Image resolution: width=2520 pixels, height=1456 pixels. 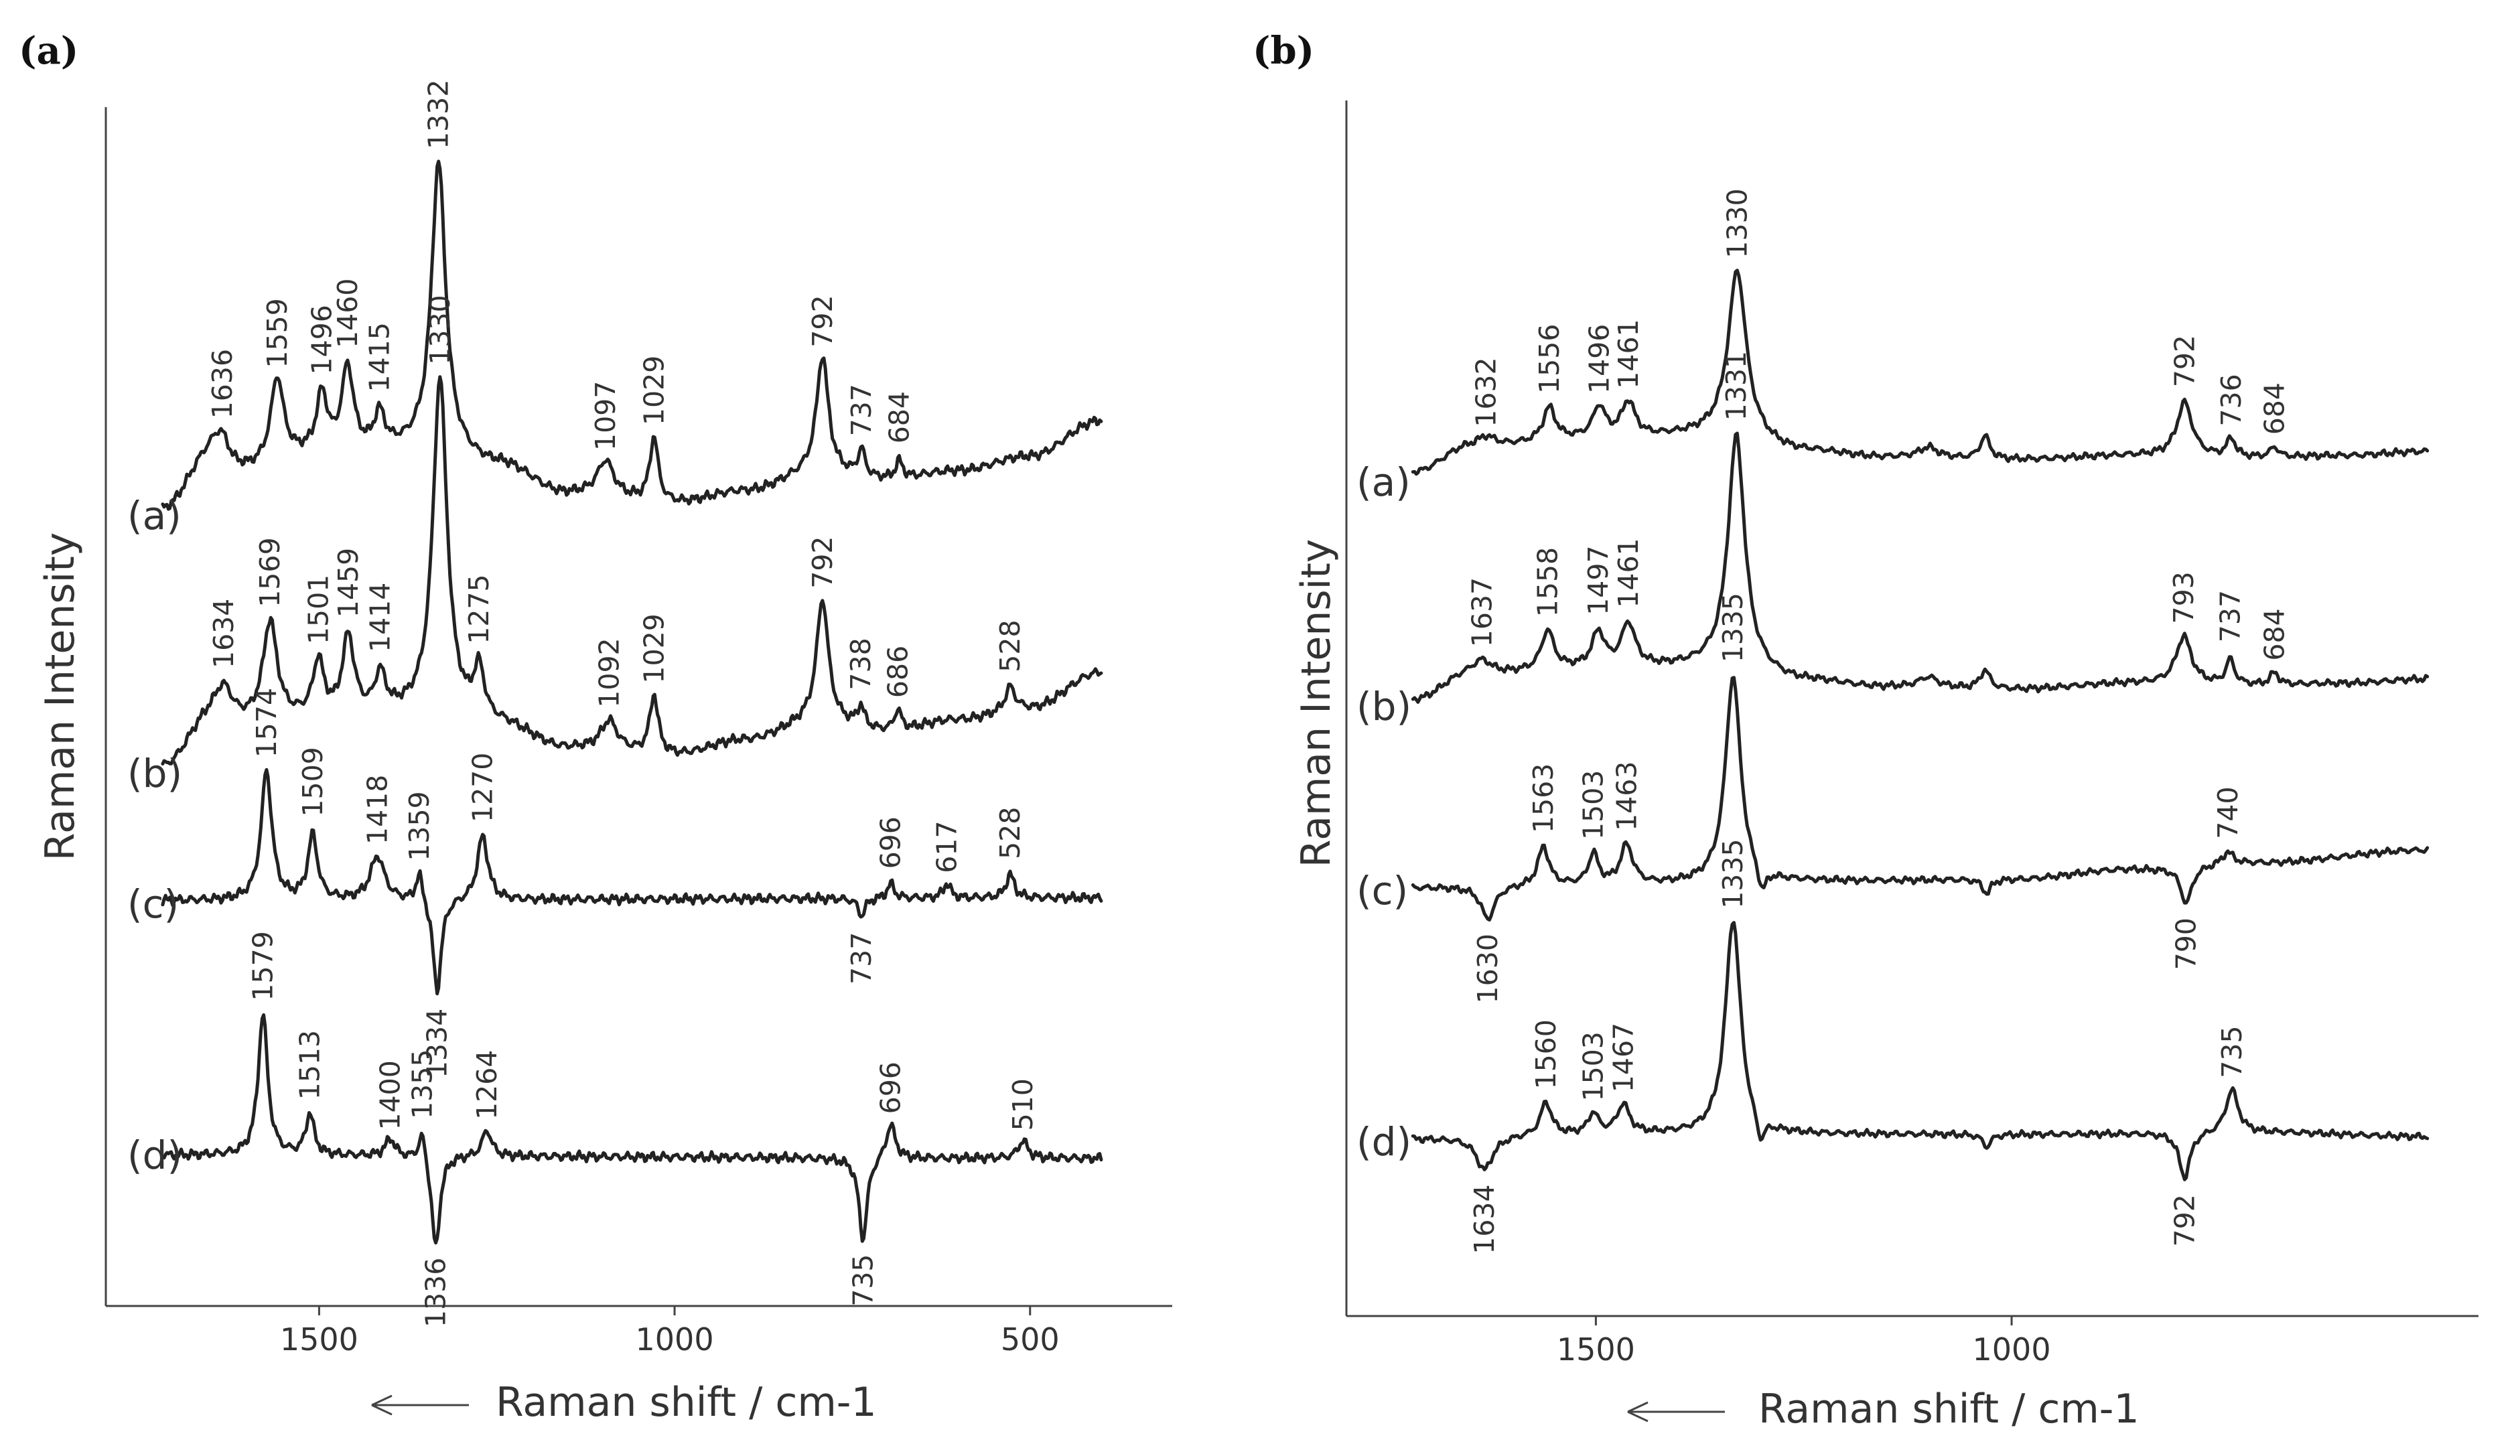 I want to click on panel-a-x-axis-title: Raman shift / cm-1, so click(x=624, y=1402).